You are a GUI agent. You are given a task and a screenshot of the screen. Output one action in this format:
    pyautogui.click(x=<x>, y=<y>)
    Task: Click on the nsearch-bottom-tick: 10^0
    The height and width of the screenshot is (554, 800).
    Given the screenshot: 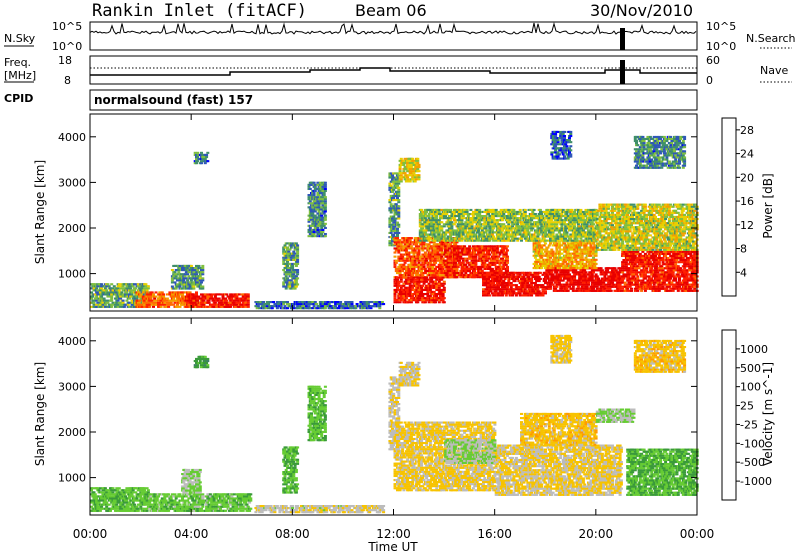 What is the action you would take?
    pyautogui.click(x=721, y=46)
    